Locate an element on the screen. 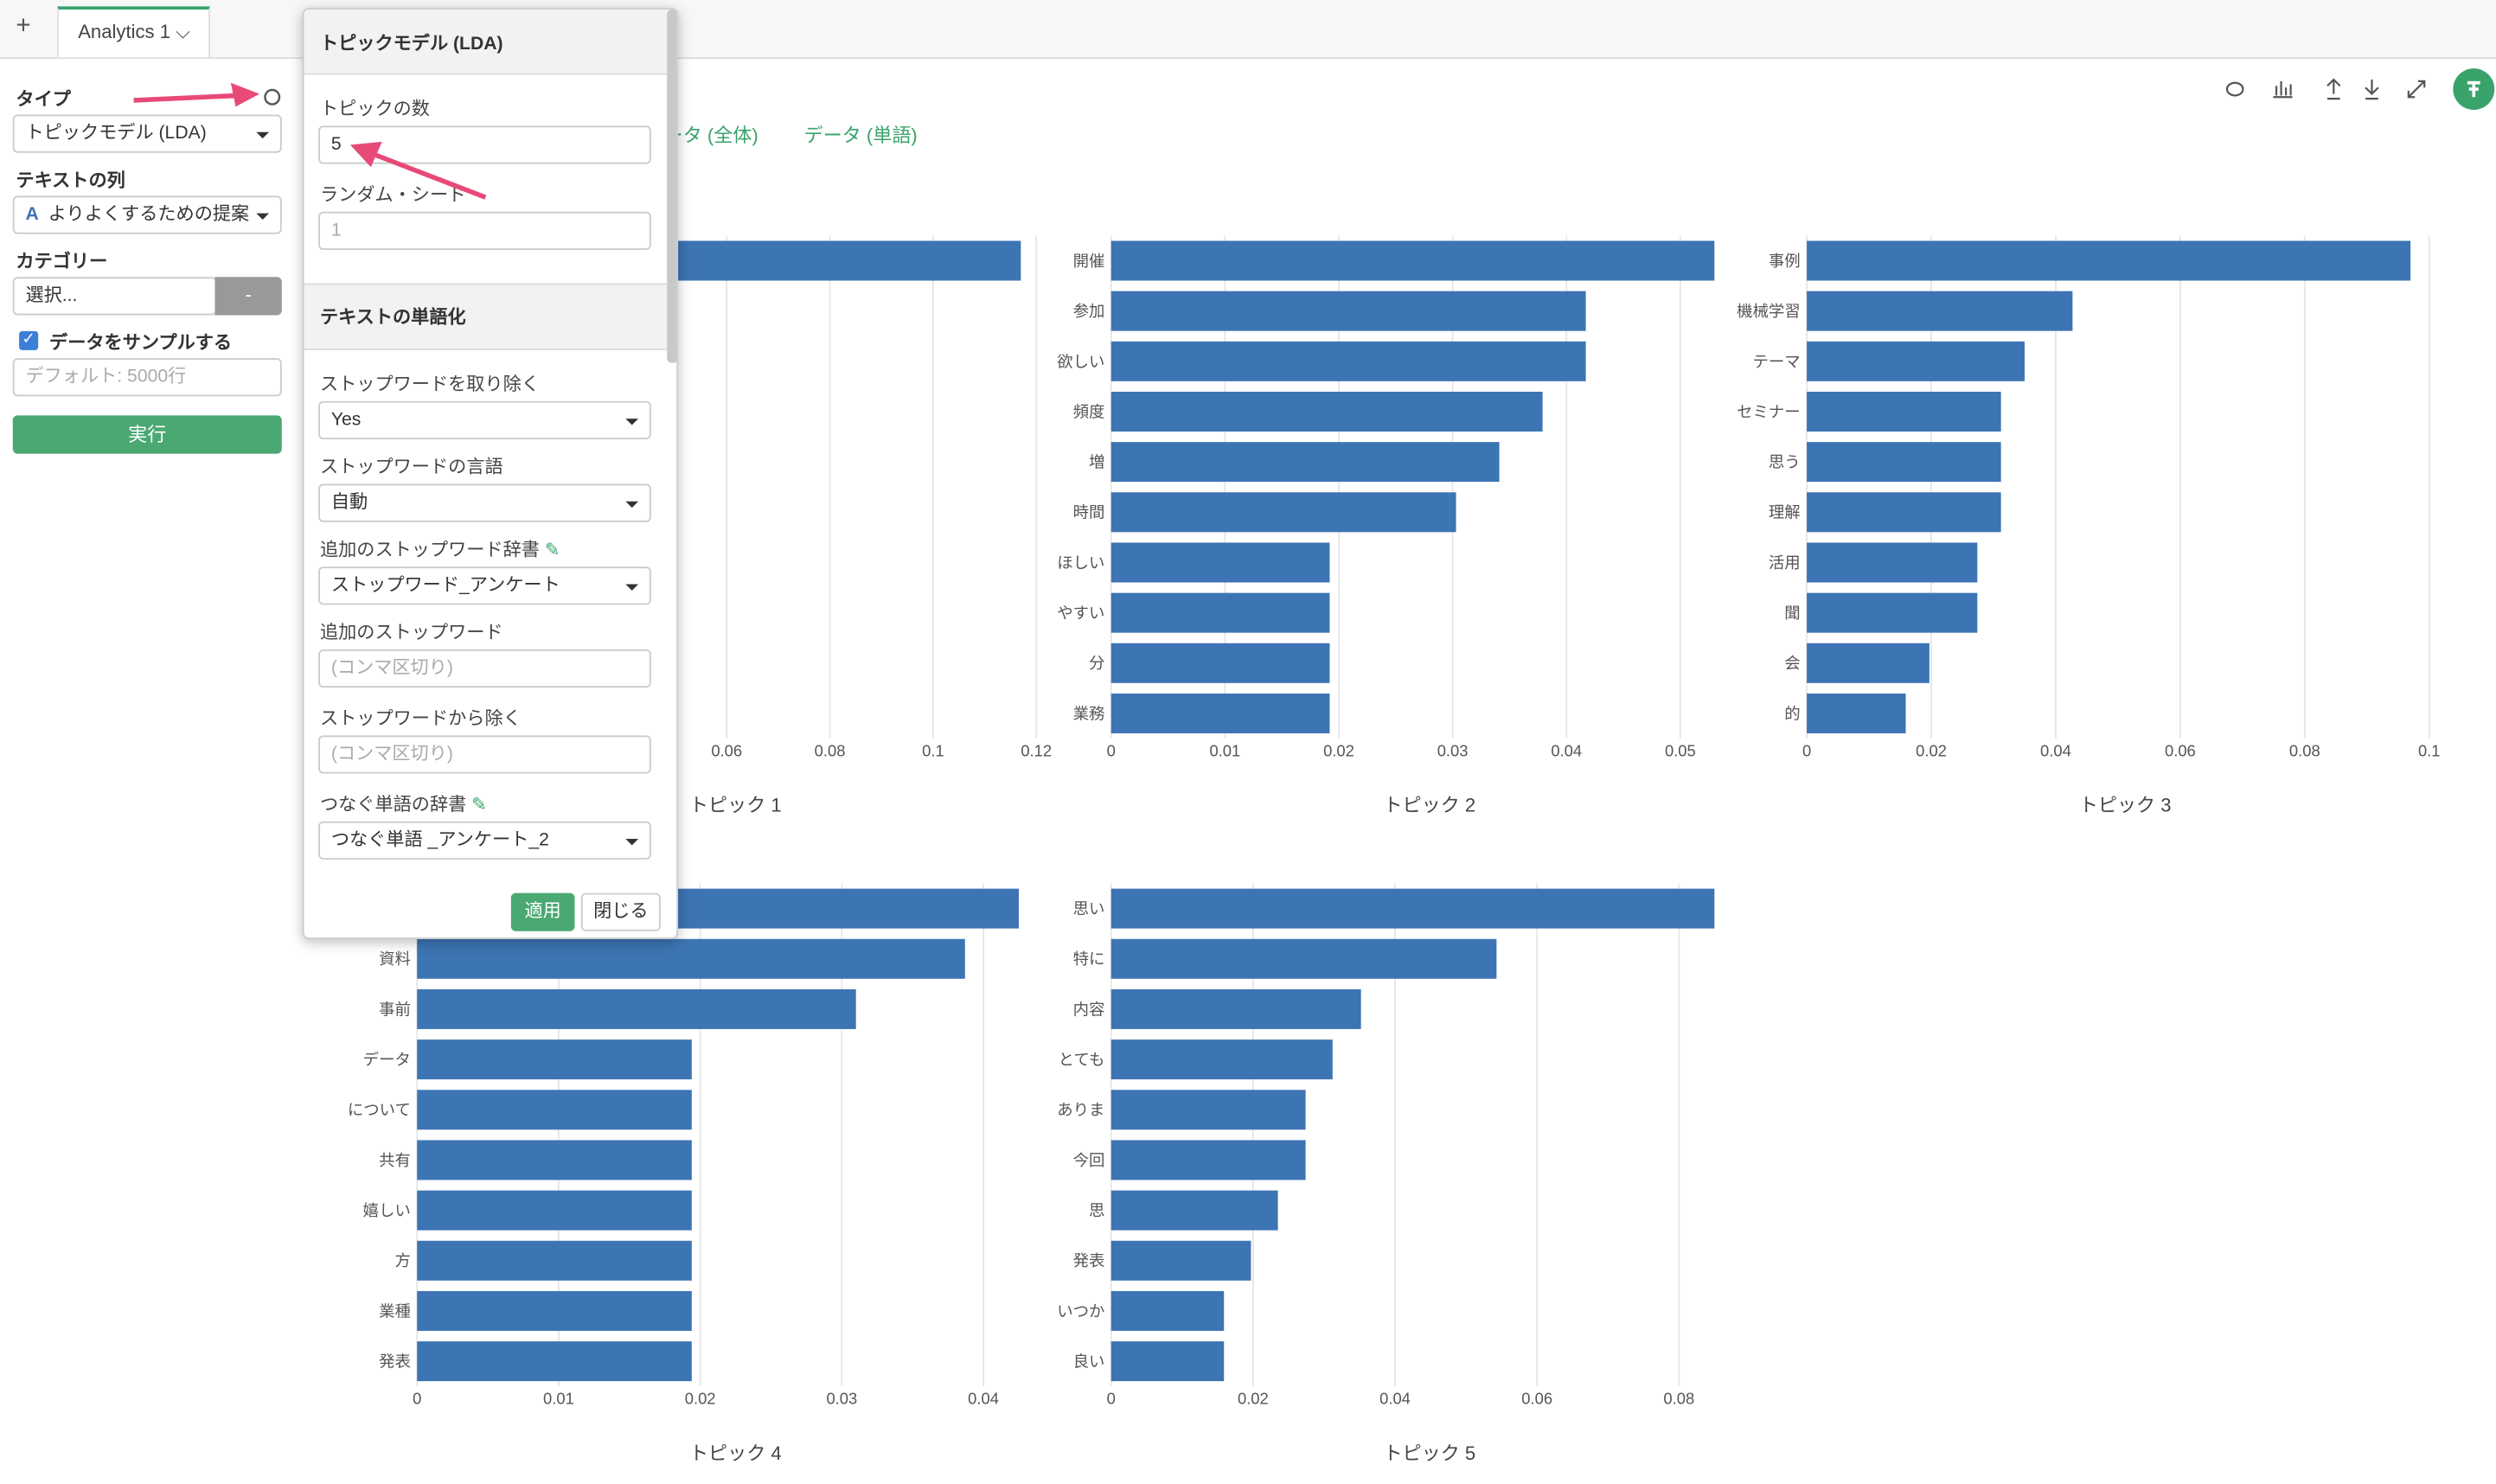 This screenshot has width=2496, height=1484. y-tick-label: 事例 is located at coordinates (1785, 261).